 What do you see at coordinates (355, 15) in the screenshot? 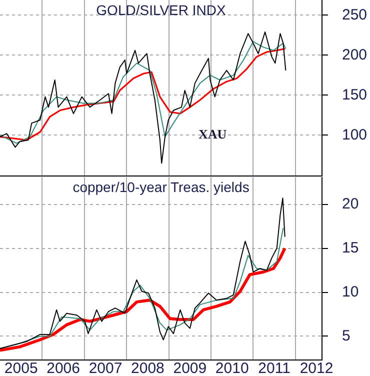
I see `y-tick-label: 250` at bounding box center [355, 15].